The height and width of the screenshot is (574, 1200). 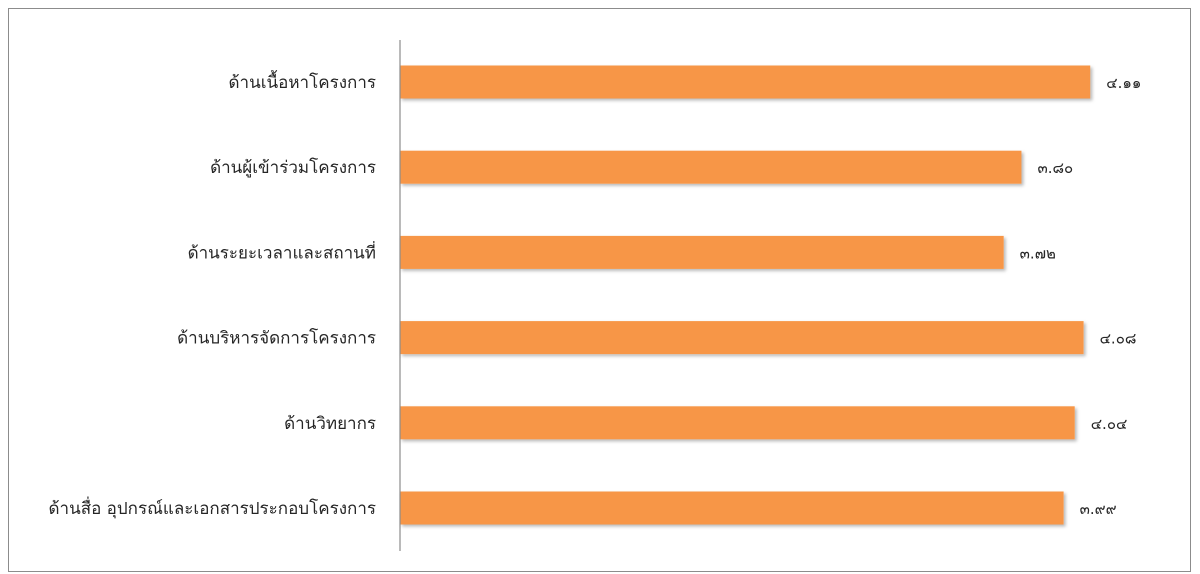 I want to click on category-label-2: ด้านผู้เข้าร่วมโครงการ, so click(x=293, y=167).